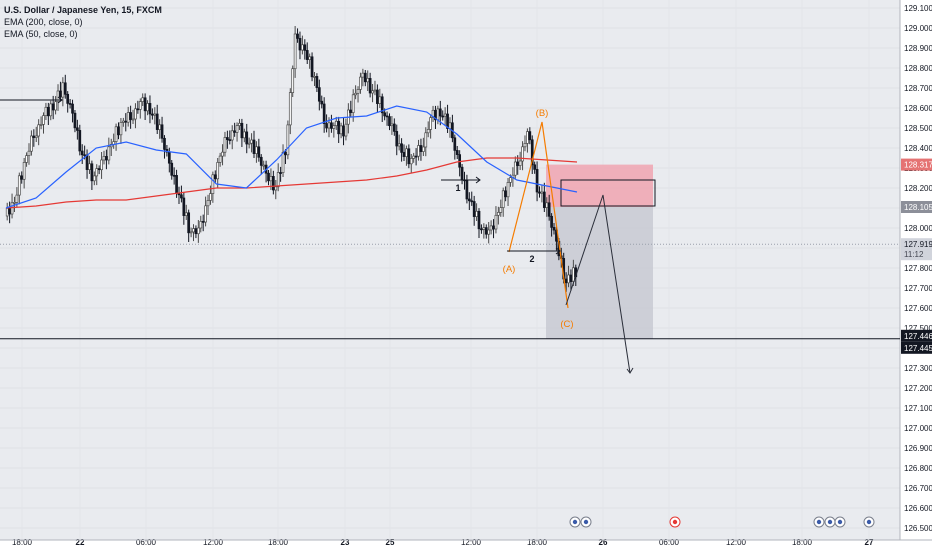 This screenshot has width=932, height=555. I want to click on price-tick-label: 128.200, so click(918, 188).